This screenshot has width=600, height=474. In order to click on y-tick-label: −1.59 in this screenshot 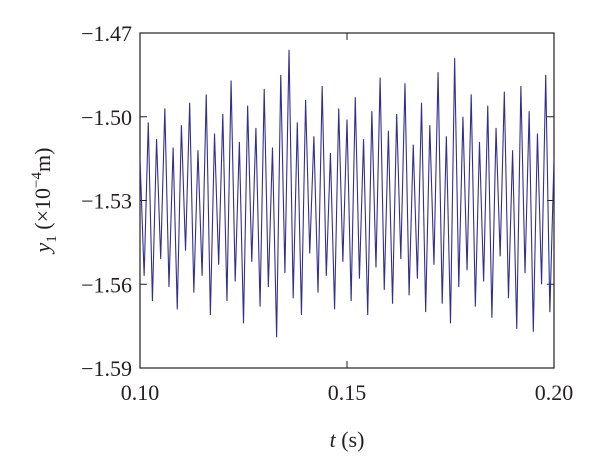, I will do `click(106, 368)`.